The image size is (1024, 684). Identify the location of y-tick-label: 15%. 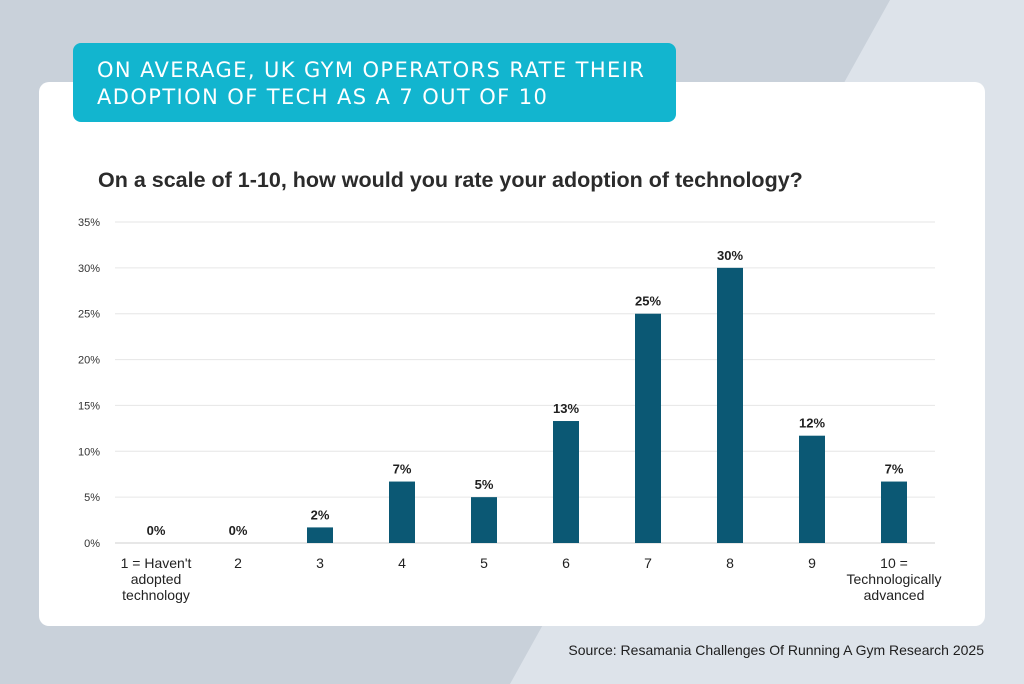
(89, 406).